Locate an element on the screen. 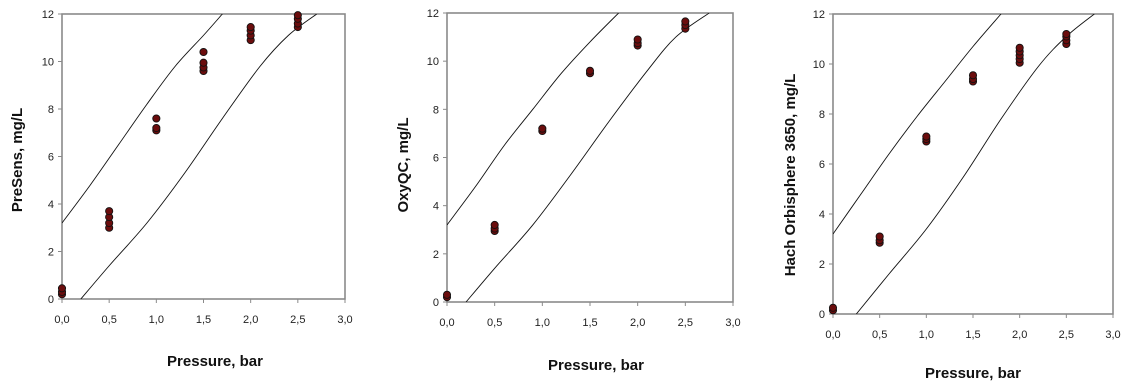 The height and width of the screenshot is (385, 1128). y-axis-title: Hach Orbisphere 3650, mg/L is located at coordinates (790, 175).